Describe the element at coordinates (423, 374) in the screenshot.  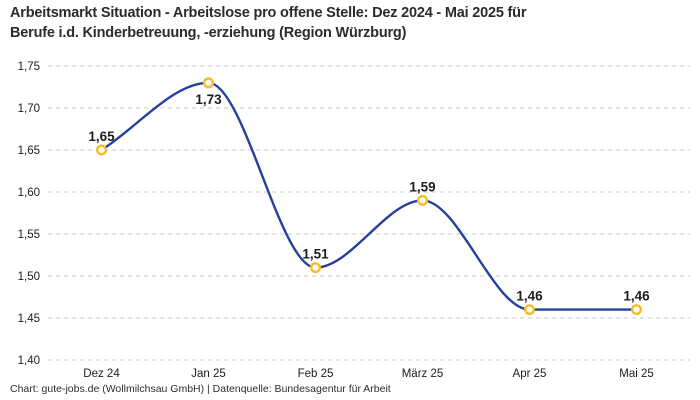
I see `x-tick-label: März 25` at that location.